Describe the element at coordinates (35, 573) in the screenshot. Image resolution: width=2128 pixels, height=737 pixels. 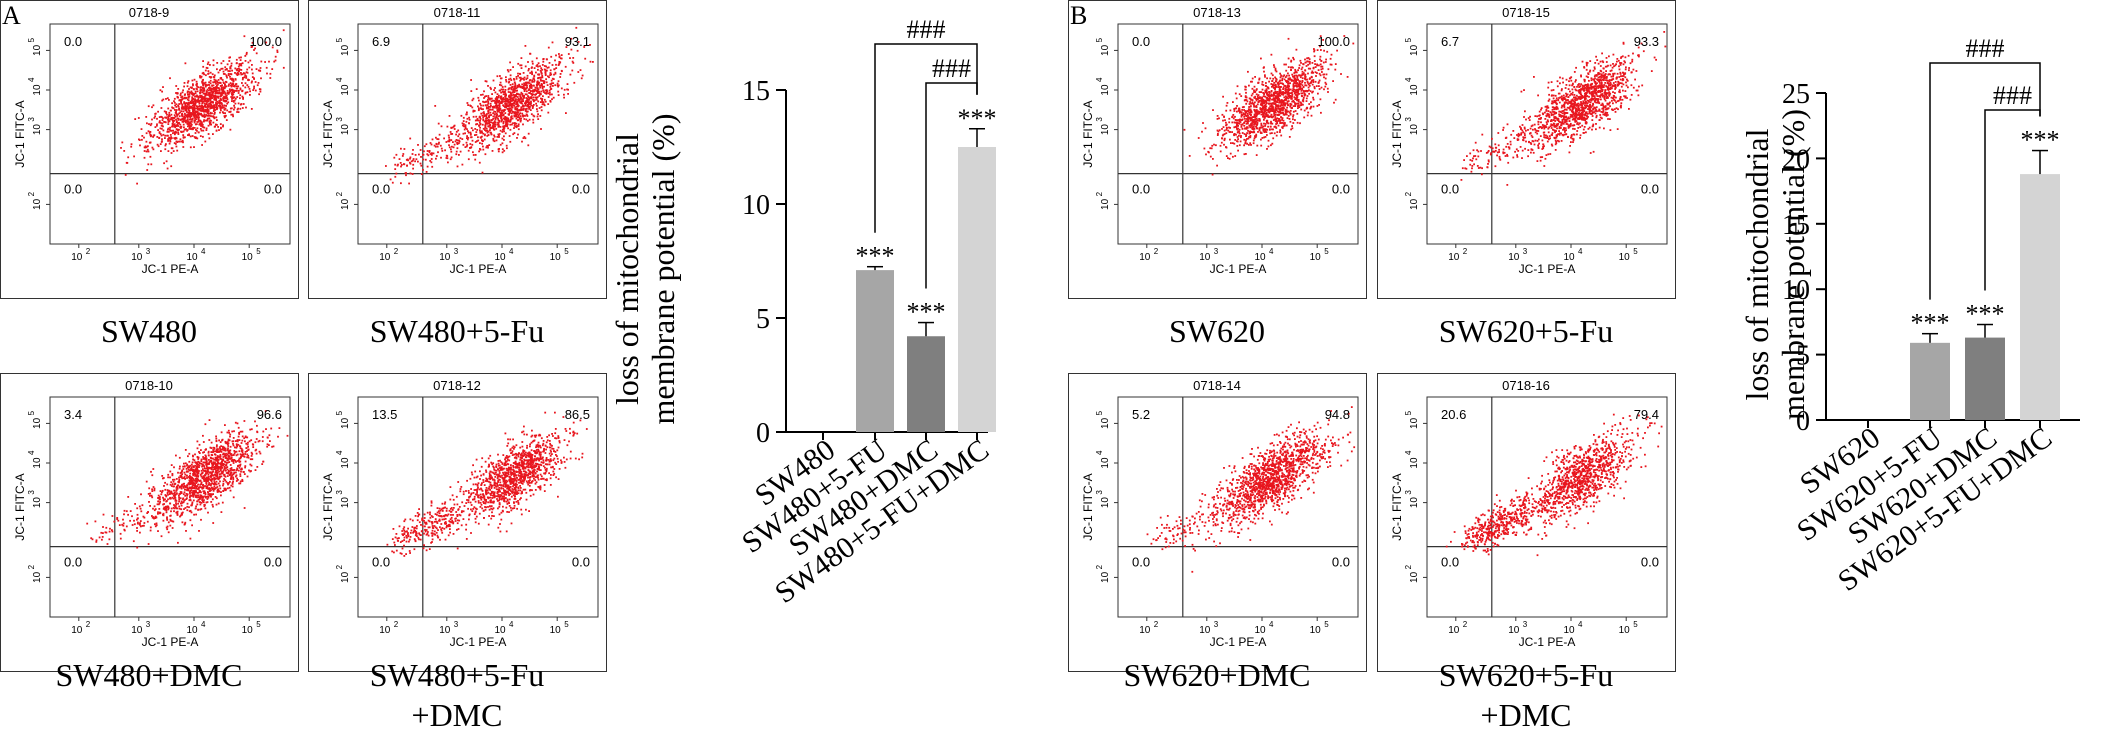
I see `y-tick-label-group: 10²` at that location.